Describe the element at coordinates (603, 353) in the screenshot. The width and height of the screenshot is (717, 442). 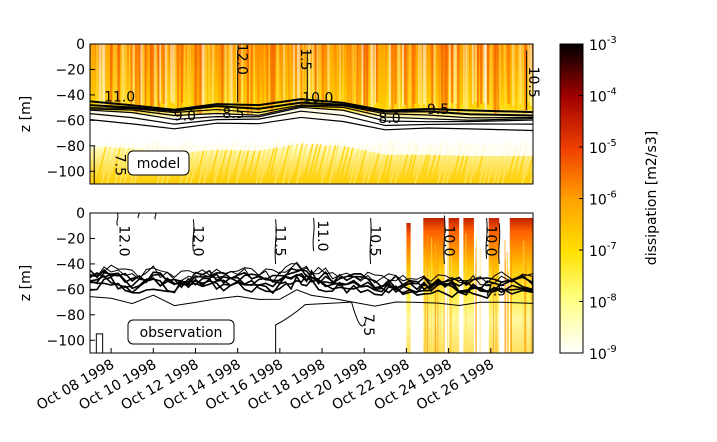
I see `colorbar-tick-label: 10⁻⁹` at that location.